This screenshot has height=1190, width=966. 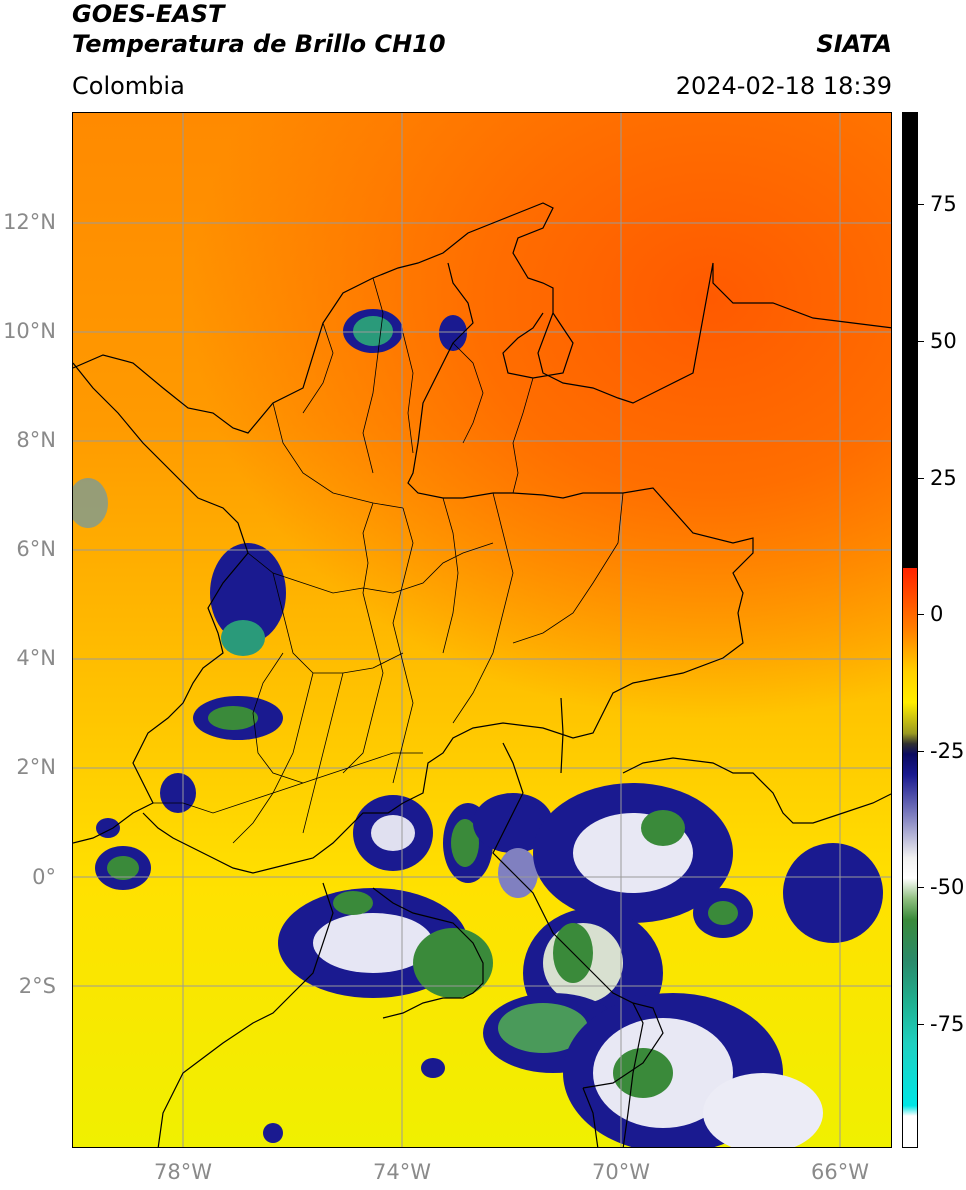 I want to click on title-satellite: GOES-EAST, so click(x=148, y=14).